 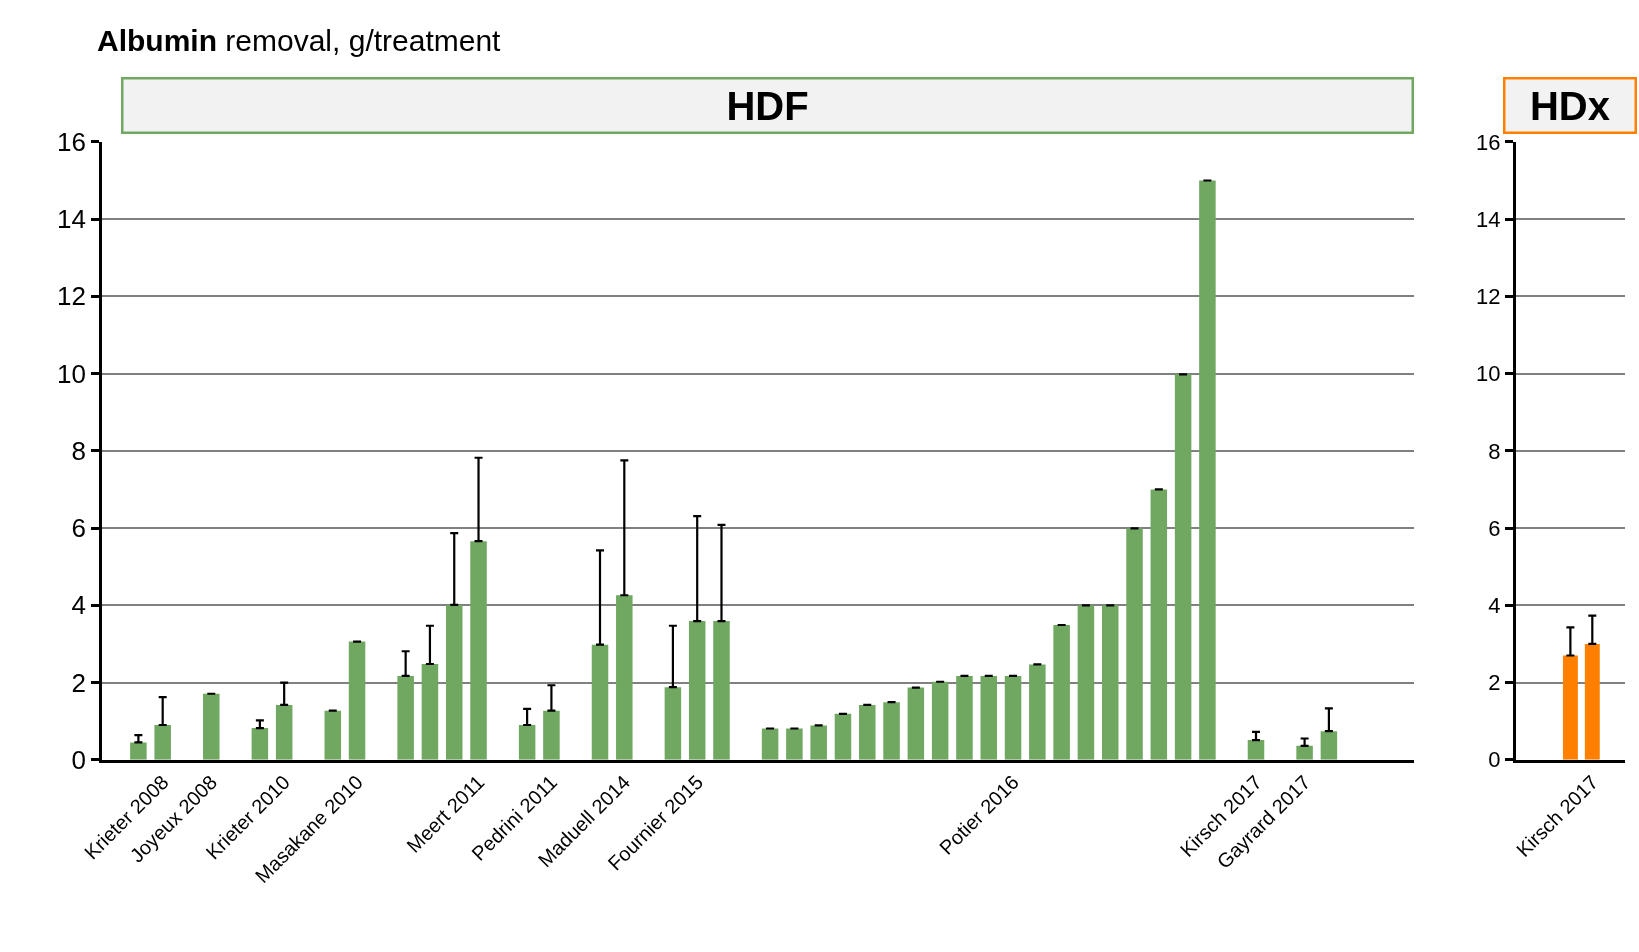 I want to click on y-axis-title: Albumin removal, g/treatment, so click(x=299, y=40).